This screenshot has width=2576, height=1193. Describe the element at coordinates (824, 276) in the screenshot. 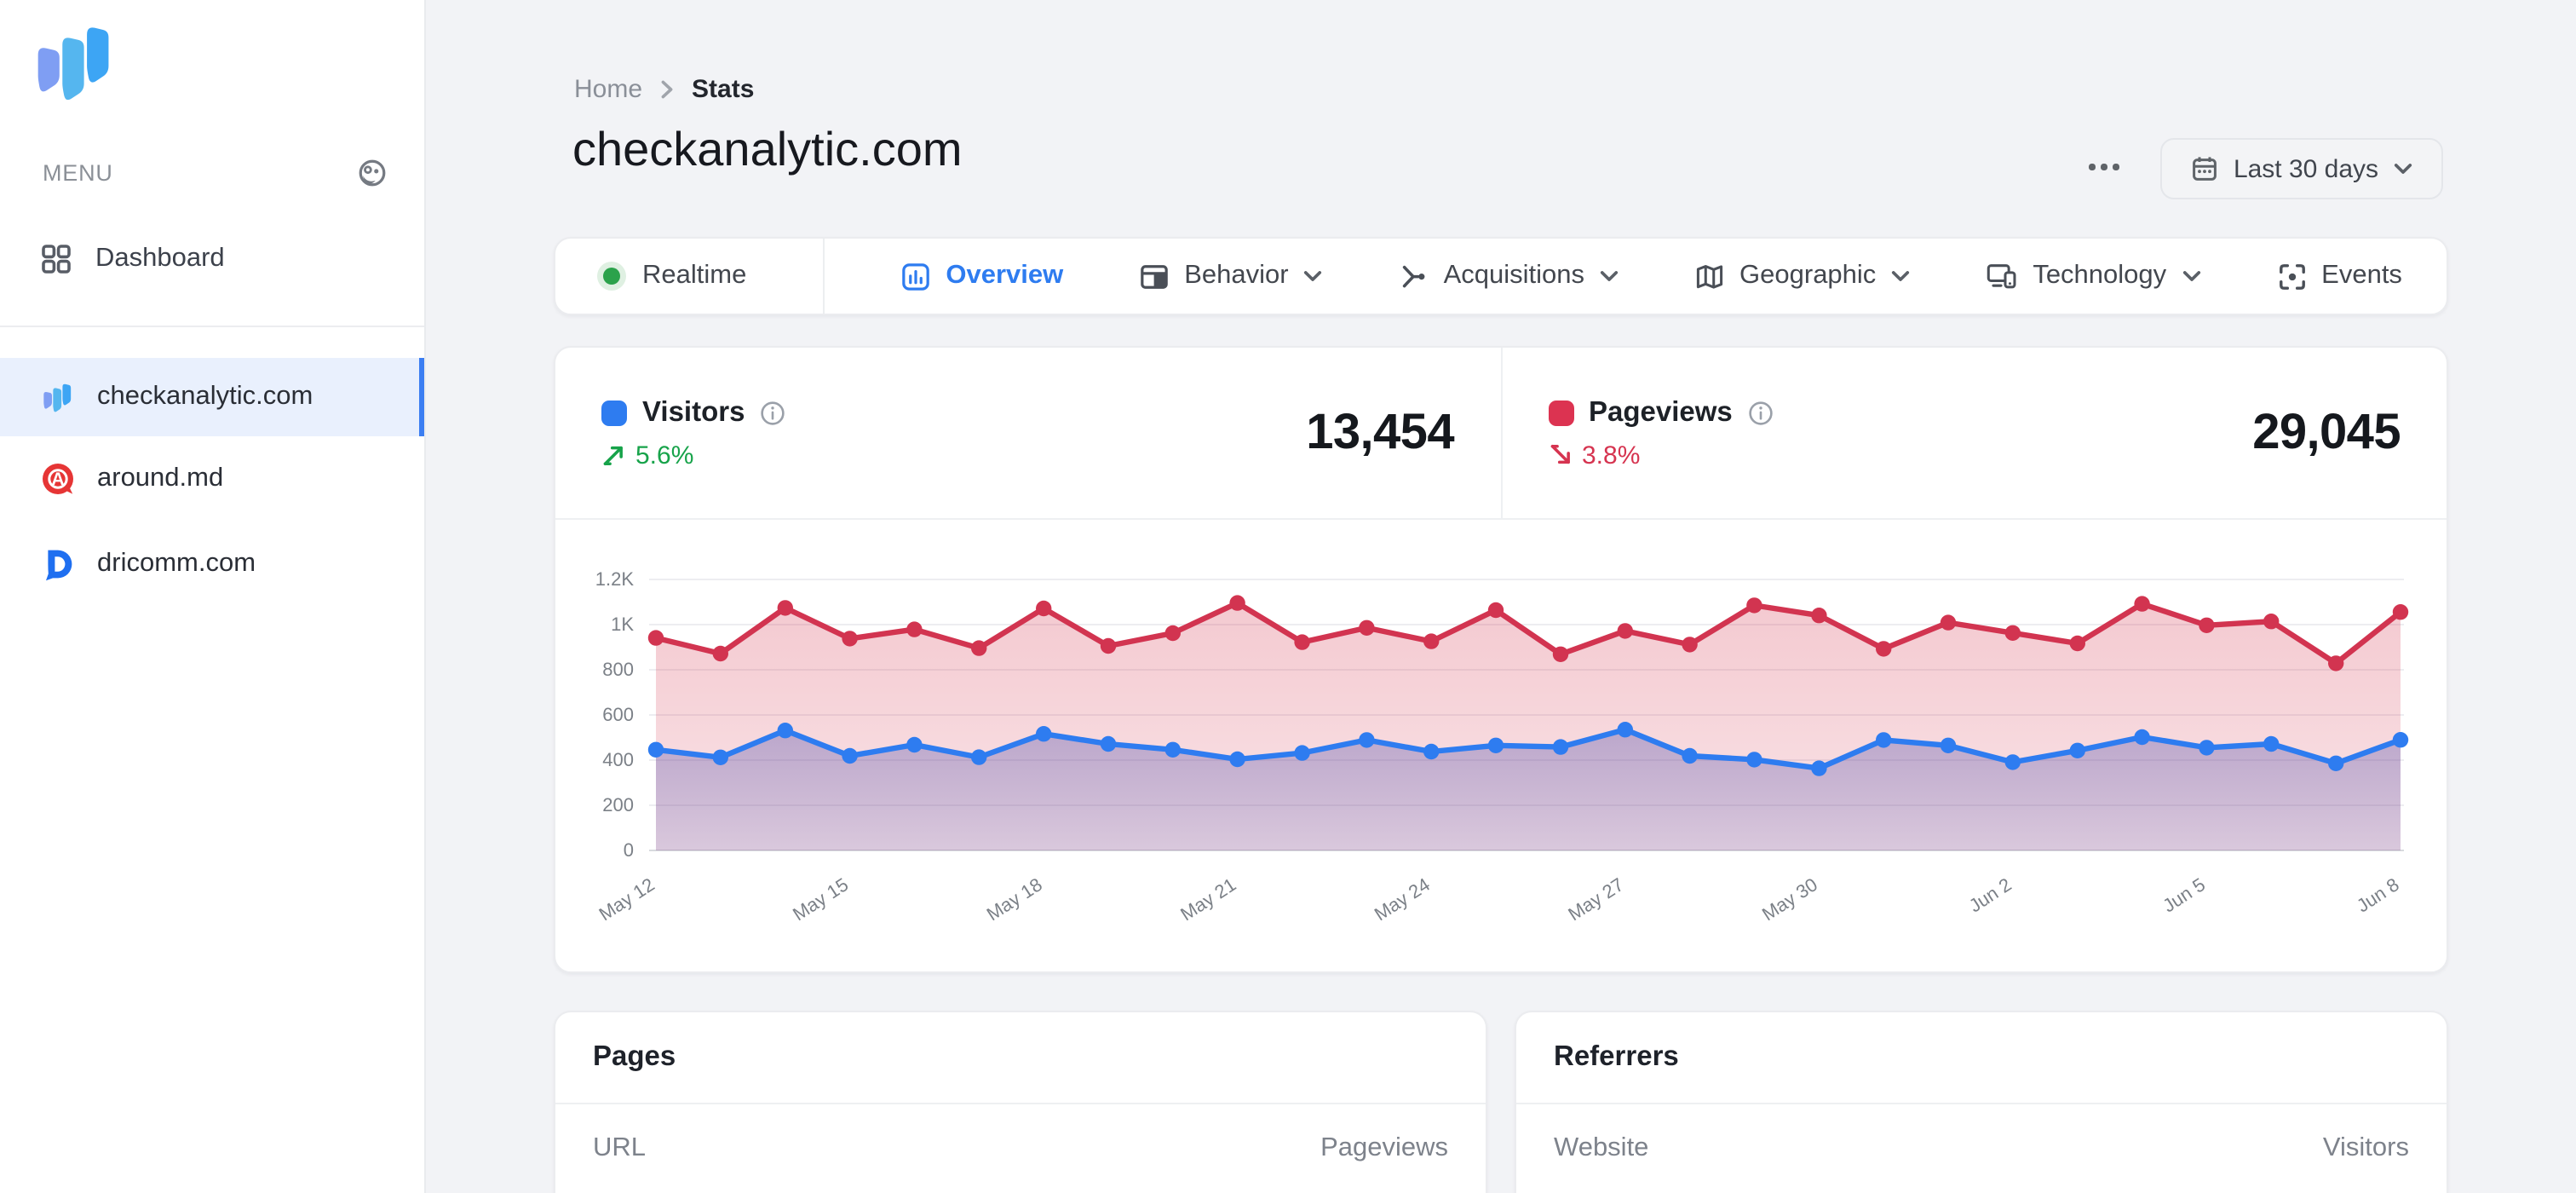

I see `tab-separator` at that location.